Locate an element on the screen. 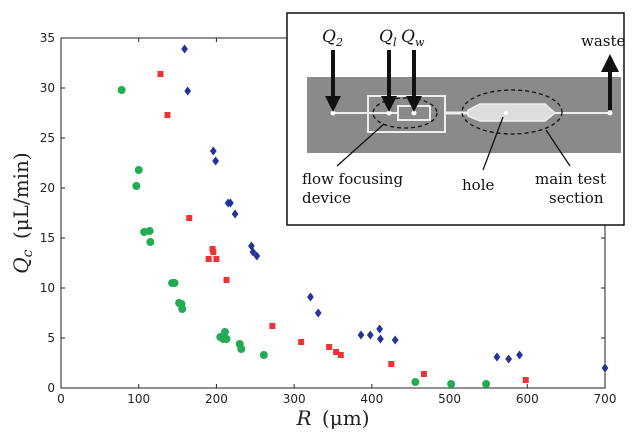 The height and width of the screenshot is (433, 635). flow-focusing-label-line2: device is located at coordinates (326, 198).